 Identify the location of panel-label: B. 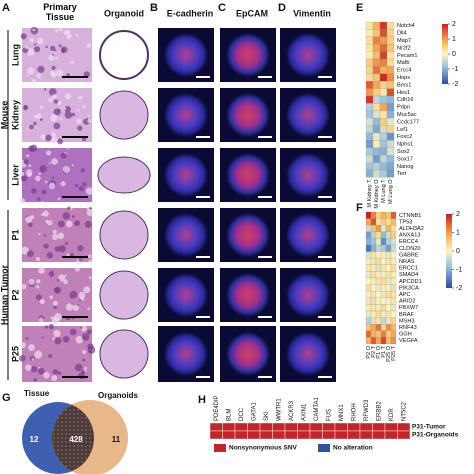
(154, 8).